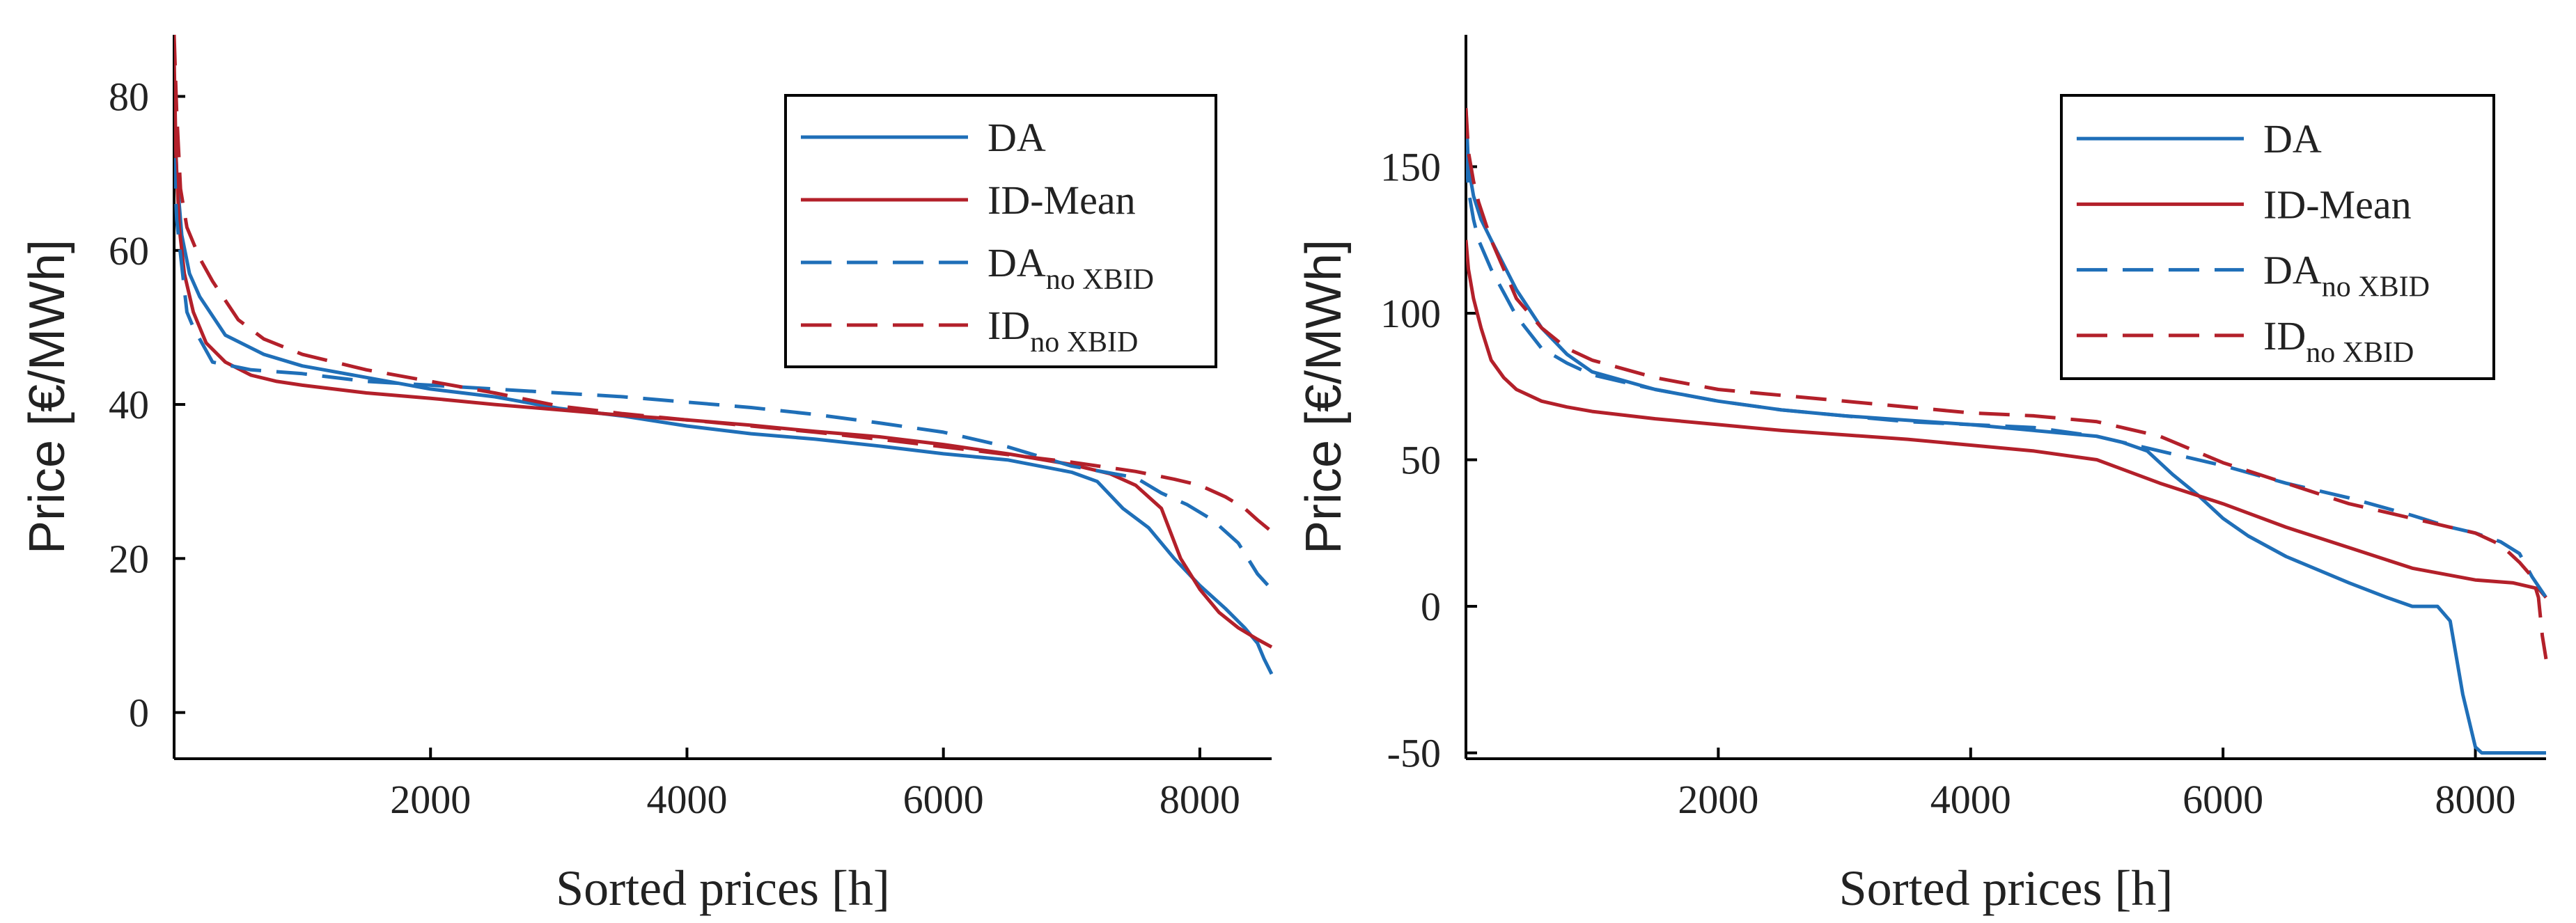 The width and height of the screenshot is (2576, 923). Describe the element at coordinates (1410, 313) in the screenshot. I see `y-tick-label: 100` at that location.